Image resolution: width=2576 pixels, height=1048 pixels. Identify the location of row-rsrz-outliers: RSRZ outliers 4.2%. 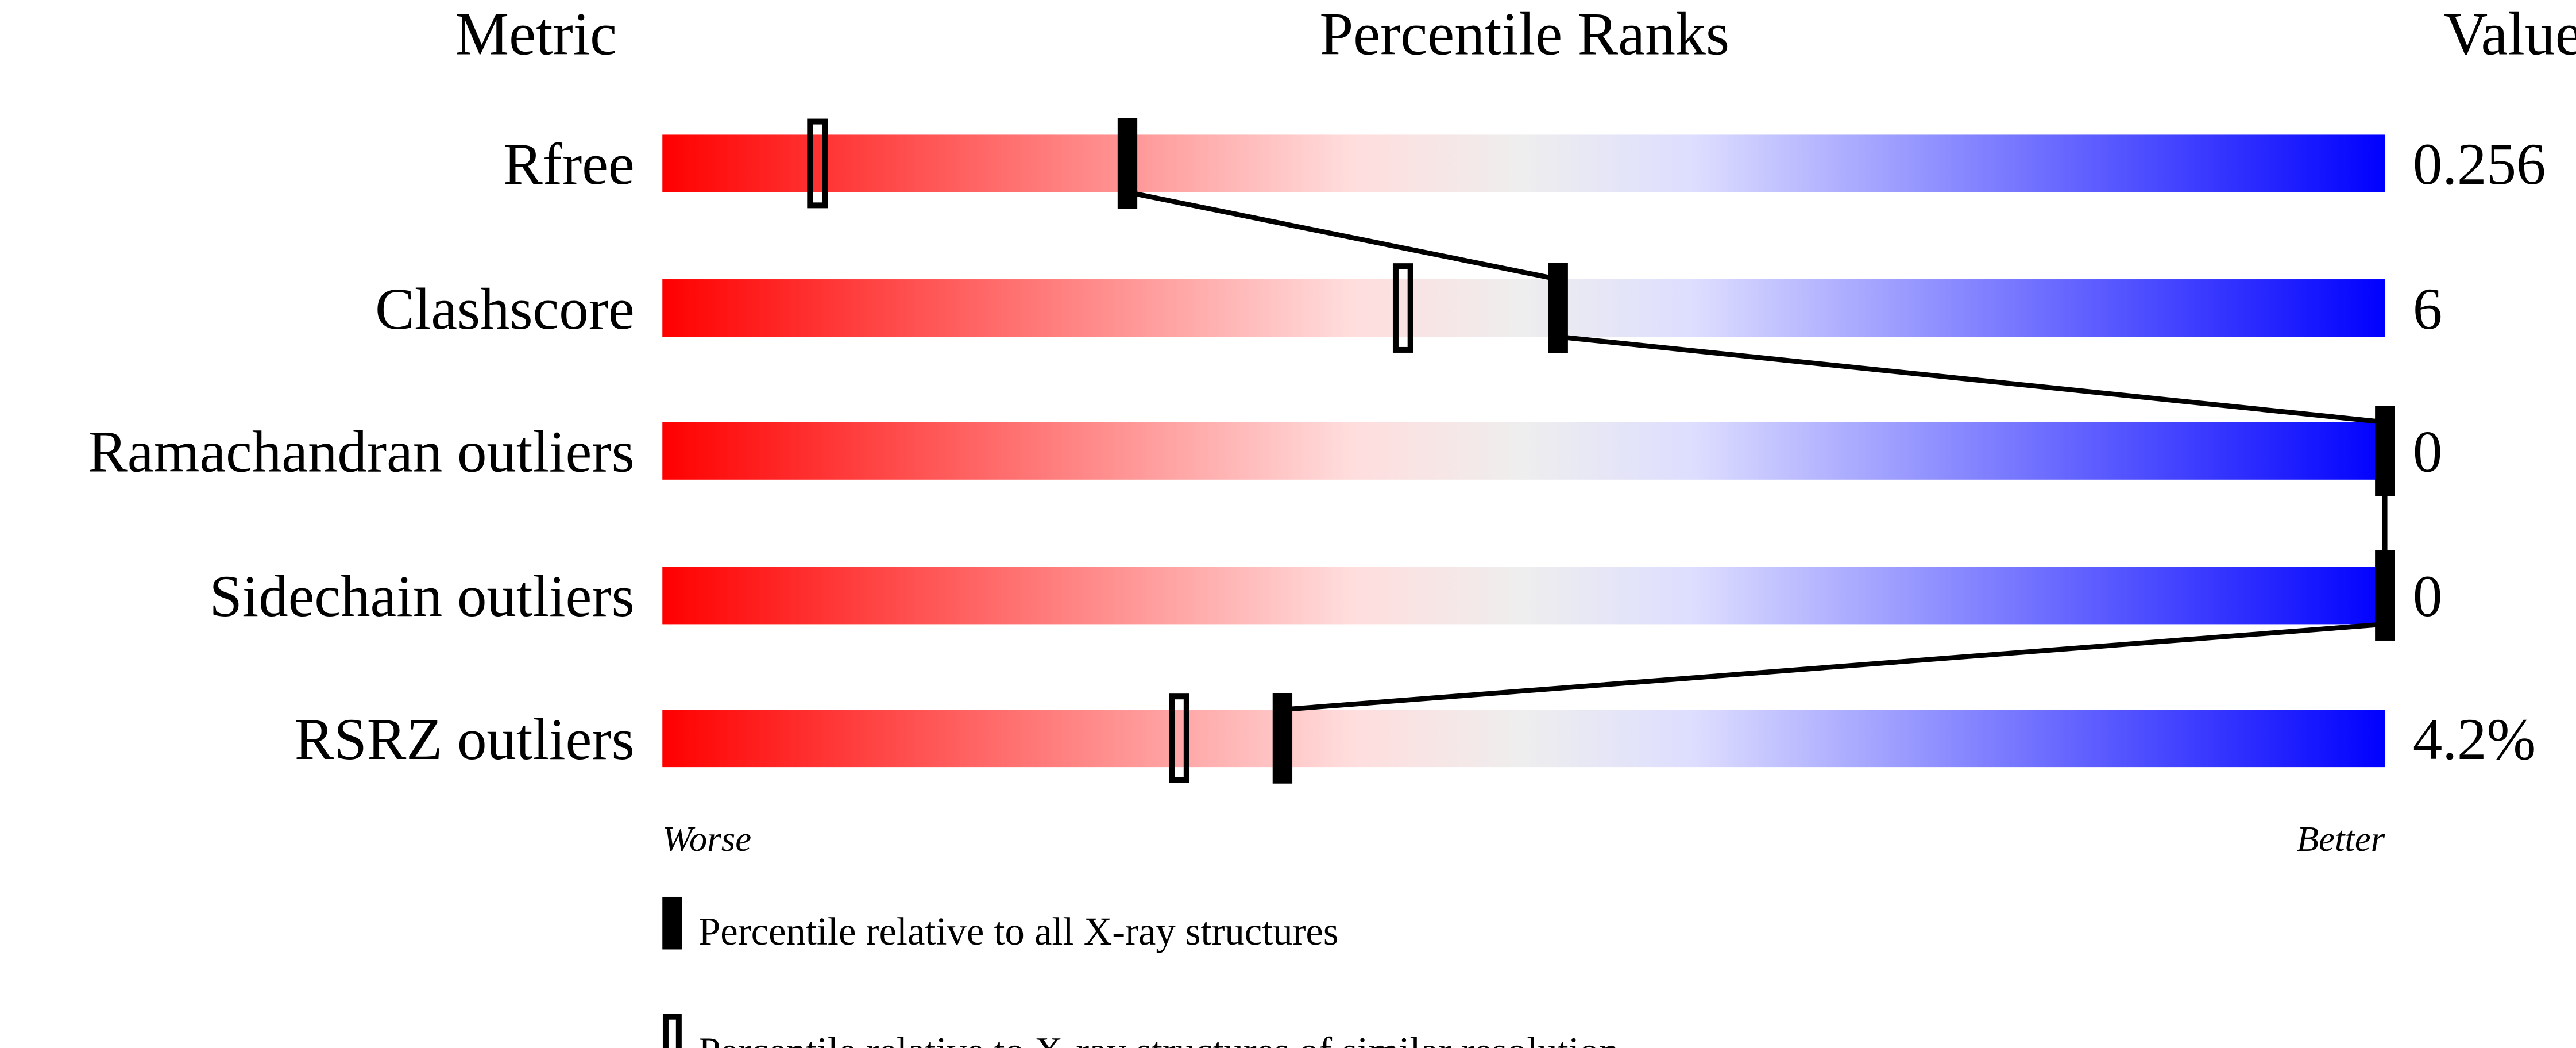
(1415, 738).